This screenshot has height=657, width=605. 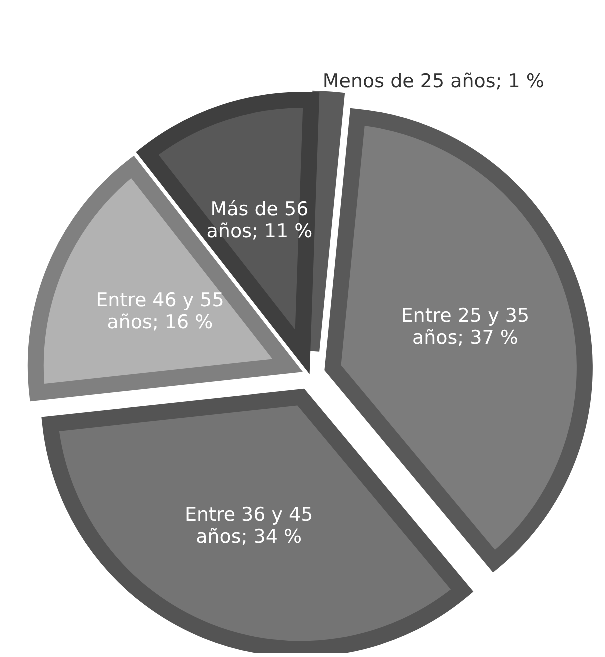 I want to click on slice-label: Entre 36 y 45 años; 34 %, so click(x=249, y=526).